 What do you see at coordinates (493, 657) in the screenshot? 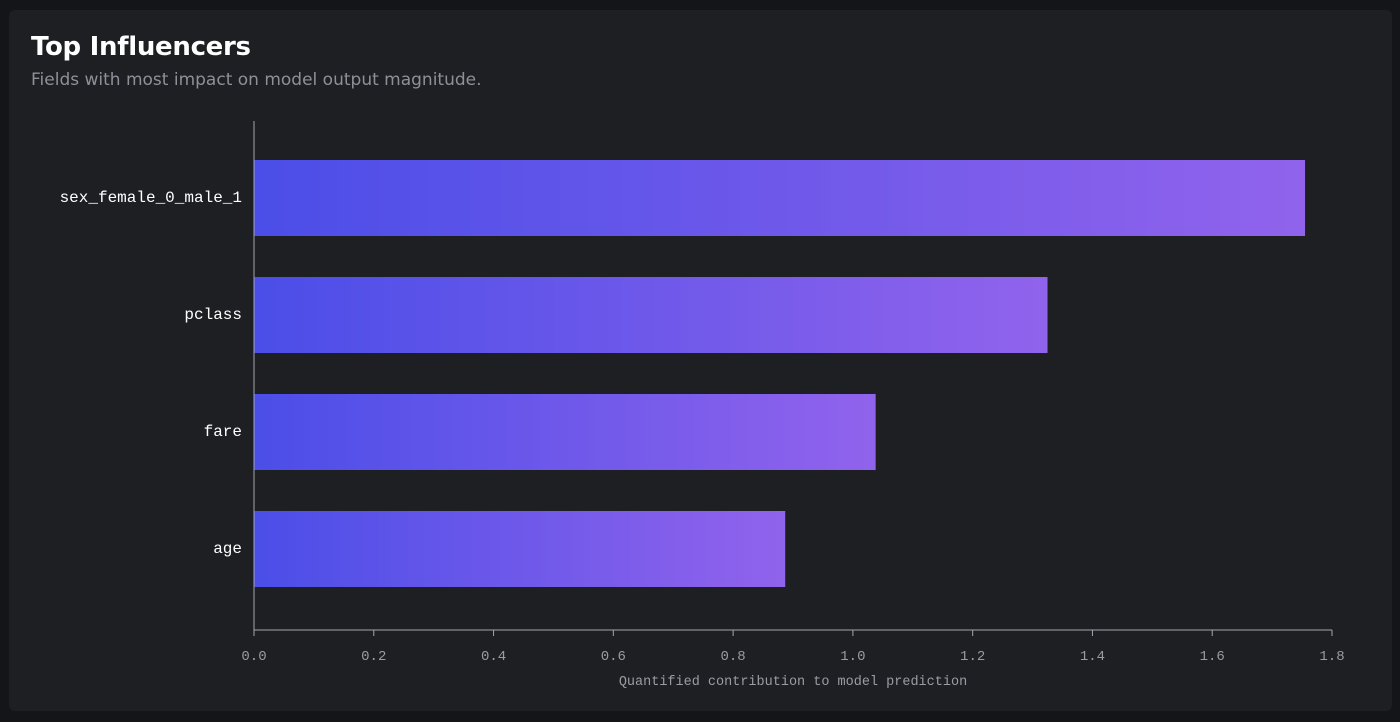
I see `x-tick-label: 0.4` at bounding box center [493, 657].